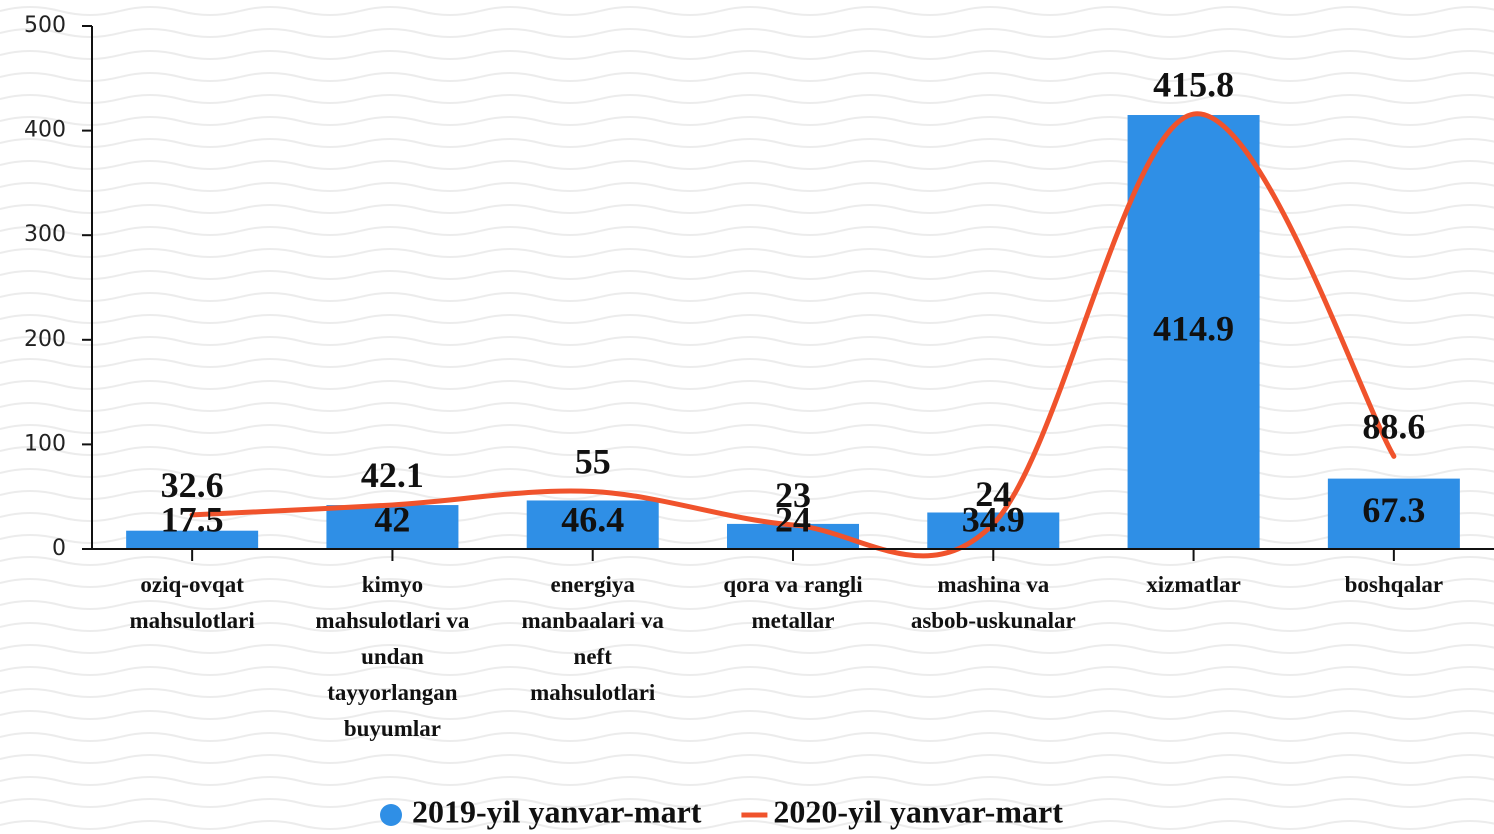  Describe the element at coordinates (592, 519) in the screenshot. I see `data-label: 46.4` at that location.